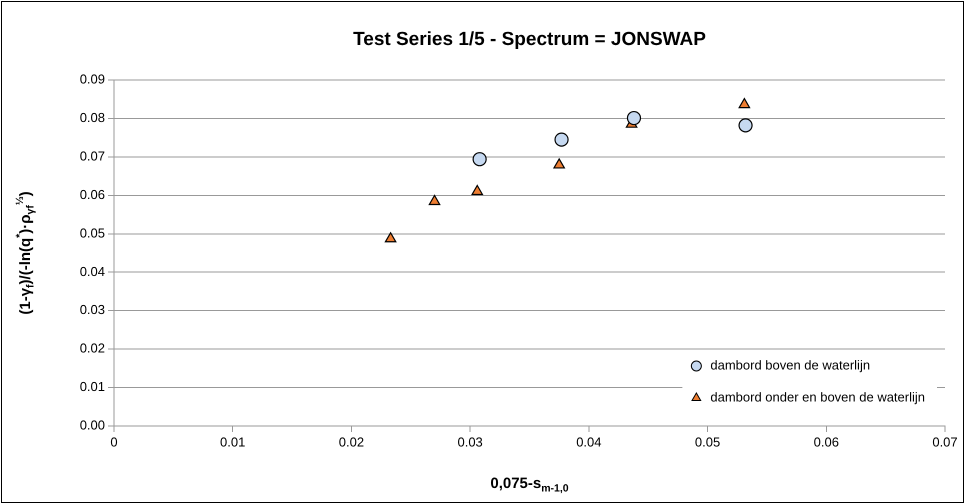  I want to click on y-tick-label: 0.08, so click(92, 118).